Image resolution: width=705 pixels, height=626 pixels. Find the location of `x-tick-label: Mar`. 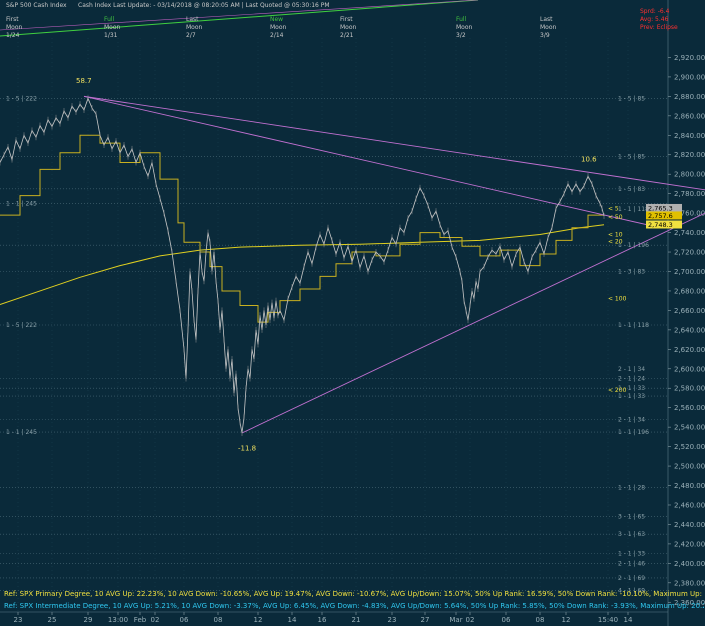

x-tick-label: Mar is located at coordinates (455, 620).